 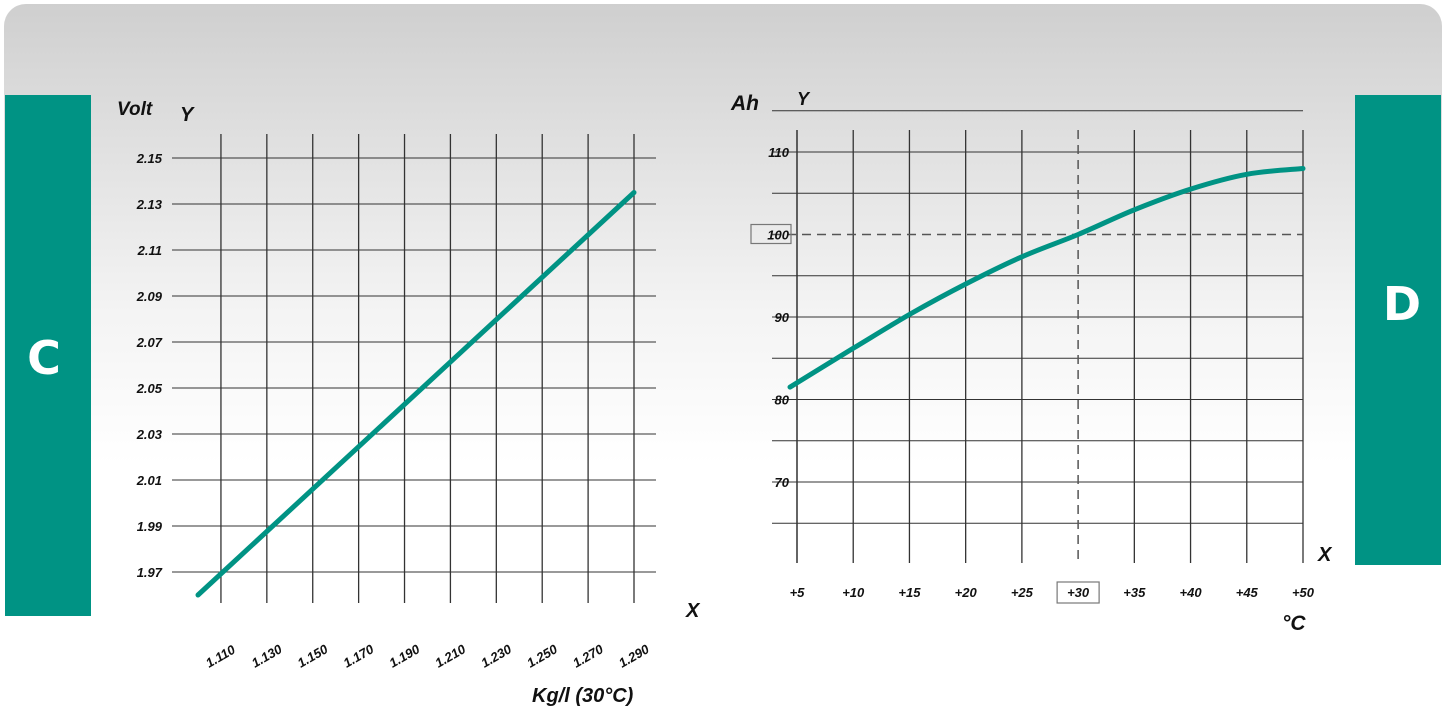 I want to click on y-tick-label: 2.09, so click(x=149, y=296).